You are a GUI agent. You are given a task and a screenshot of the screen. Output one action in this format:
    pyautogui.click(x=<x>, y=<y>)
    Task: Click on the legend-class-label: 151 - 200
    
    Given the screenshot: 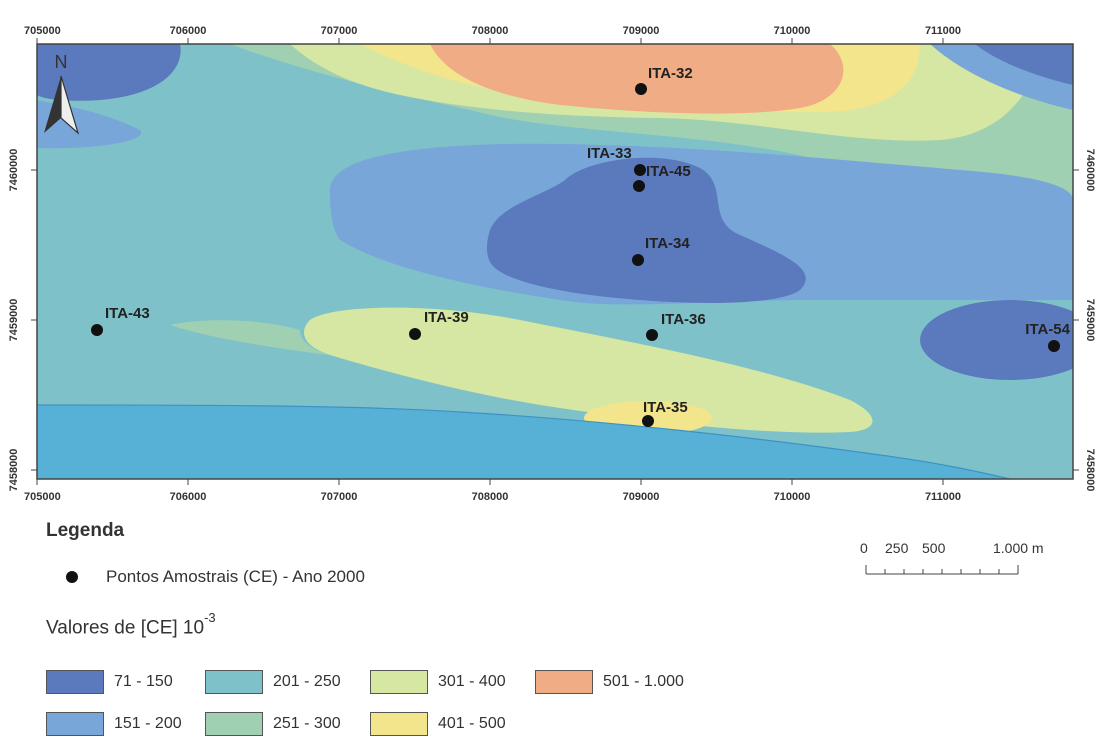 What is the action you would take?
    pyautogui.click(x=148, y=723)
    